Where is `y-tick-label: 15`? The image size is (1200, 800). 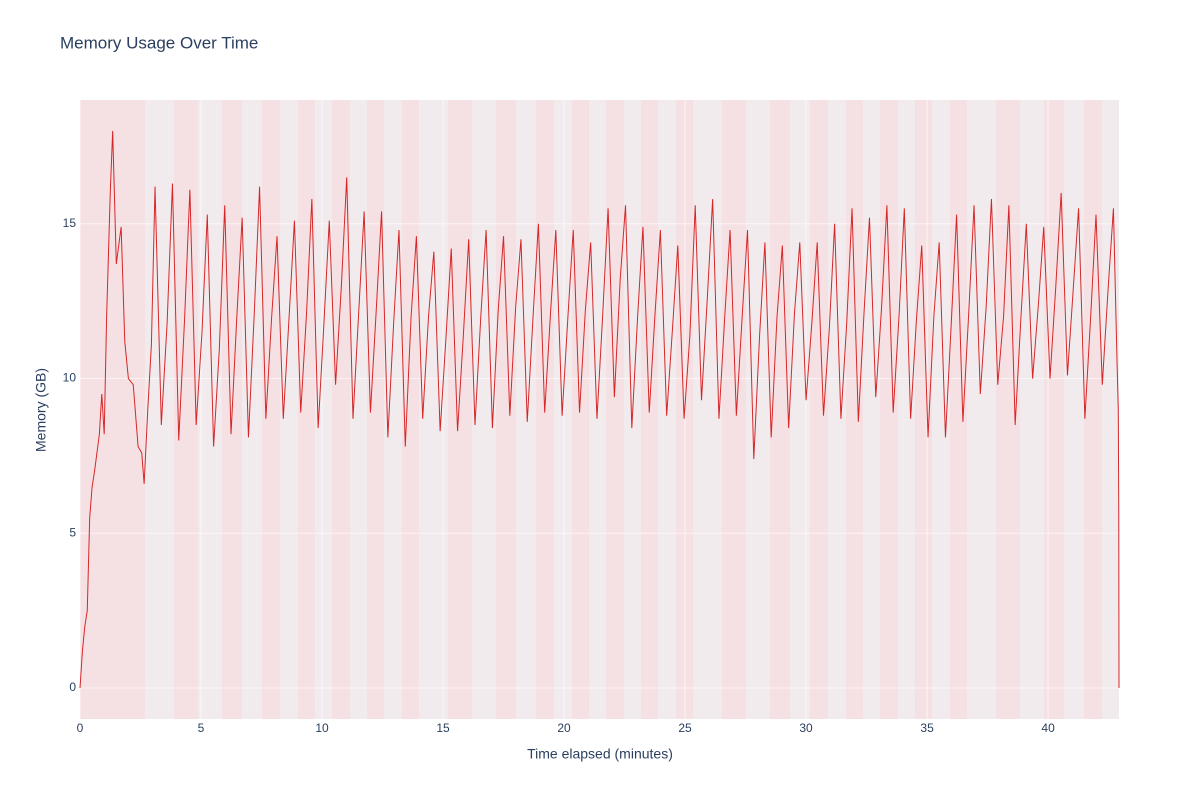
y-tick-label: 15 is located at coordinates (70, 223).